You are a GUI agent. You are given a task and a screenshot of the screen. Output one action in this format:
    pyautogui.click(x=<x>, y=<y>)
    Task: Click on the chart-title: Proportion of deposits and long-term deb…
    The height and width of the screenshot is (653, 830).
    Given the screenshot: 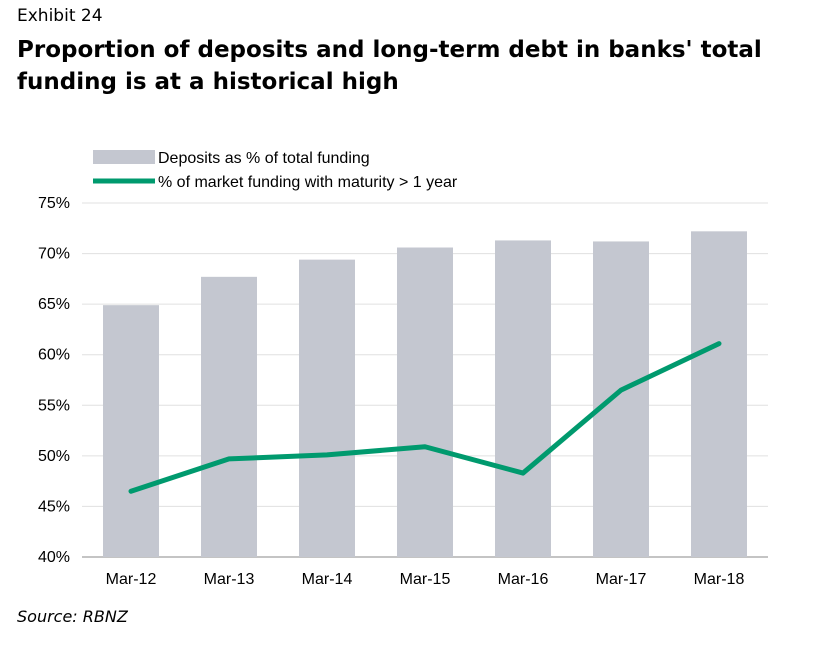 What is the action you would take?
    pyautogui.click(x=389, y=66)
    